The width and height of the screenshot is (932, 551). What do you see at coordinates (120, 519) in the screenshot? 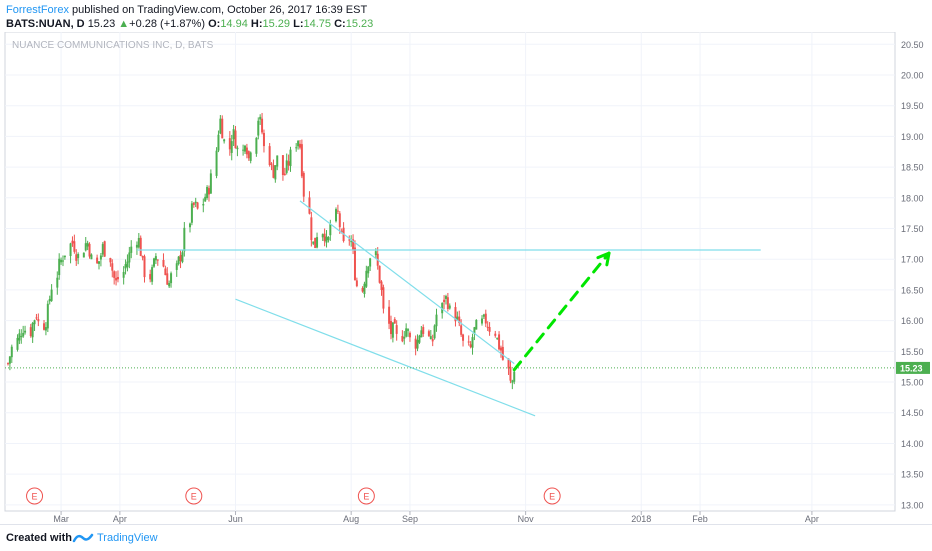
I see `x-tick-label: Apr` at bounding box center [120, 519].